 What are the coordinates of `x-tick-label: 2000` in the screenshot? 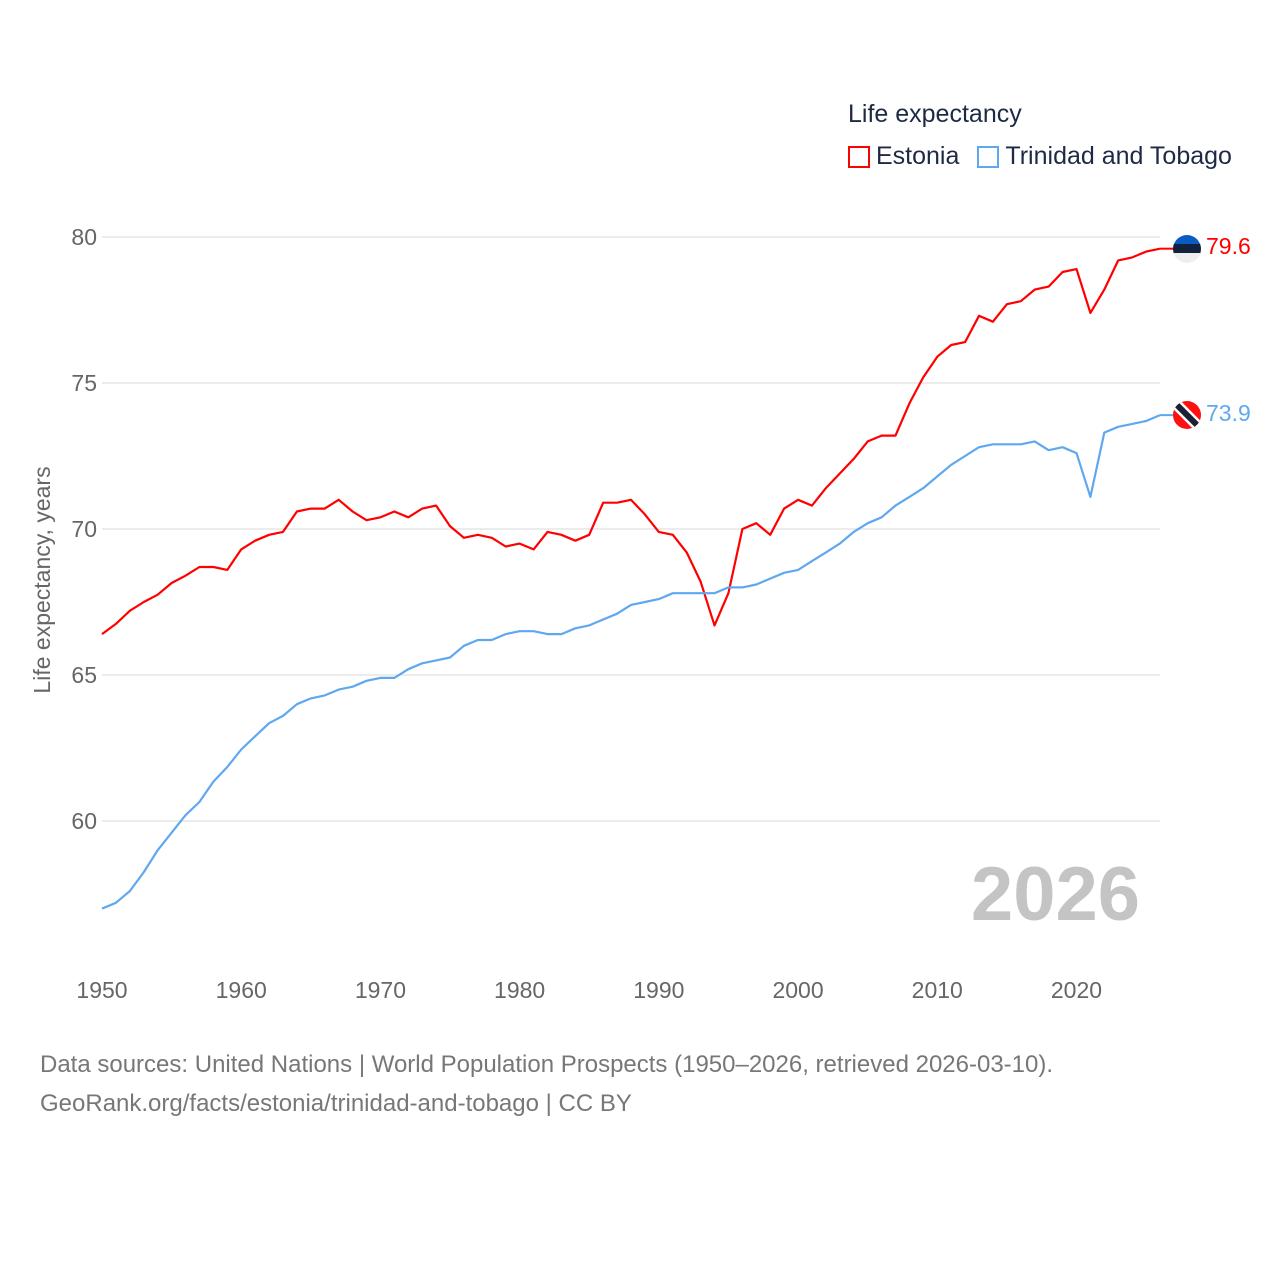 It's located at (797, 990).